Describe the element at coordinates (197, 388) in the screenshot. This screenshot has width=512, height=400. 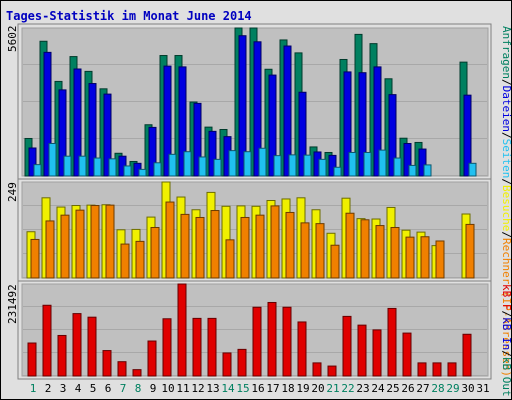
I see `x-label-day-12: 12` at that location.